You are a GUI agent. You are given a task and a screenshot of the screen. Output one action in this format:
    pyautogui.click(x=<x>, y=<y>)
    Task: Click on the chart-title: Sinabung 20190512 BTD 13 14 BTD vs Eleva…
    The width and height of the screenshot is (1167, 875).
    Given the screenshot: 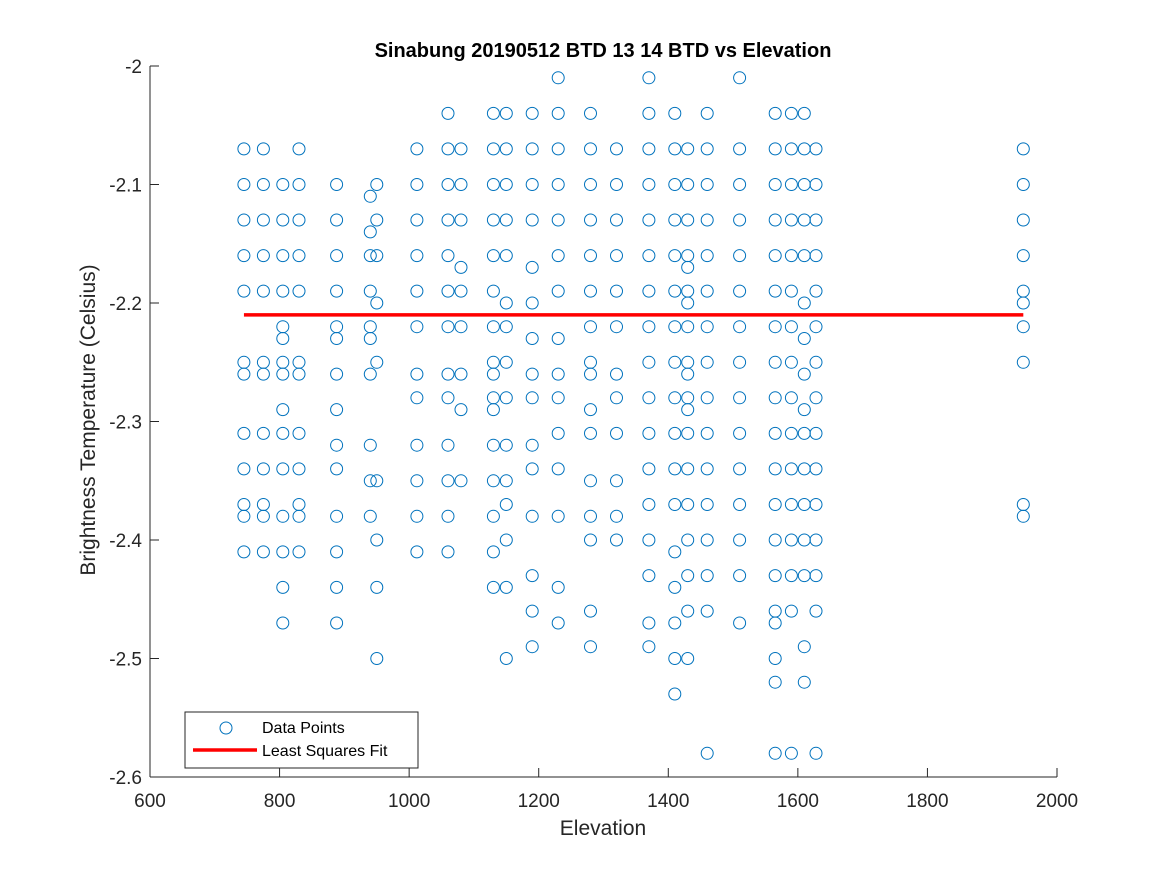 What is the action you would take?
    pyautogui.click(x=603, y=51)
    